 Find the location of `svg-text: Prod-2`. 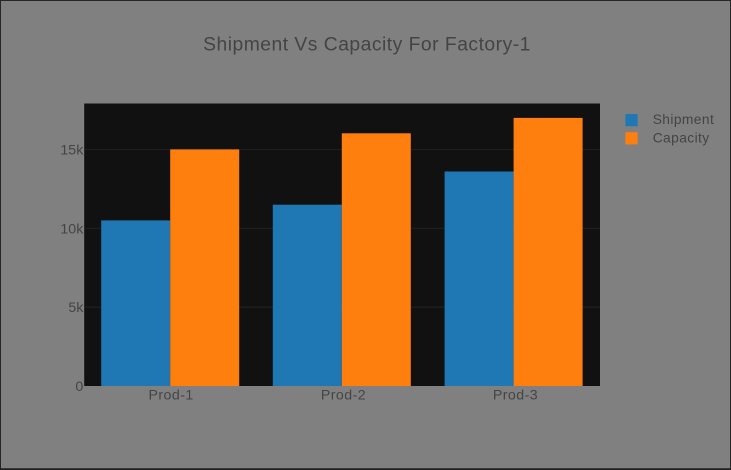

svg-text: Prod-2 is located at coordinates (343, 395).